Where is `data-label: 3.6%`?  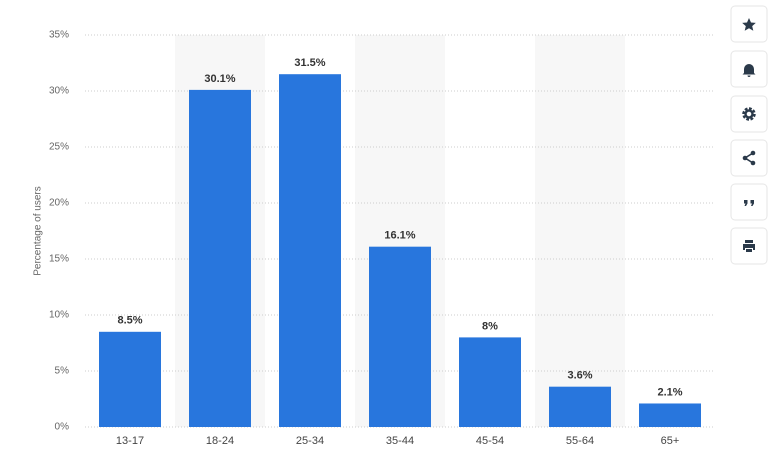 data-label: 3.6% is located at coordinates (579, 376).